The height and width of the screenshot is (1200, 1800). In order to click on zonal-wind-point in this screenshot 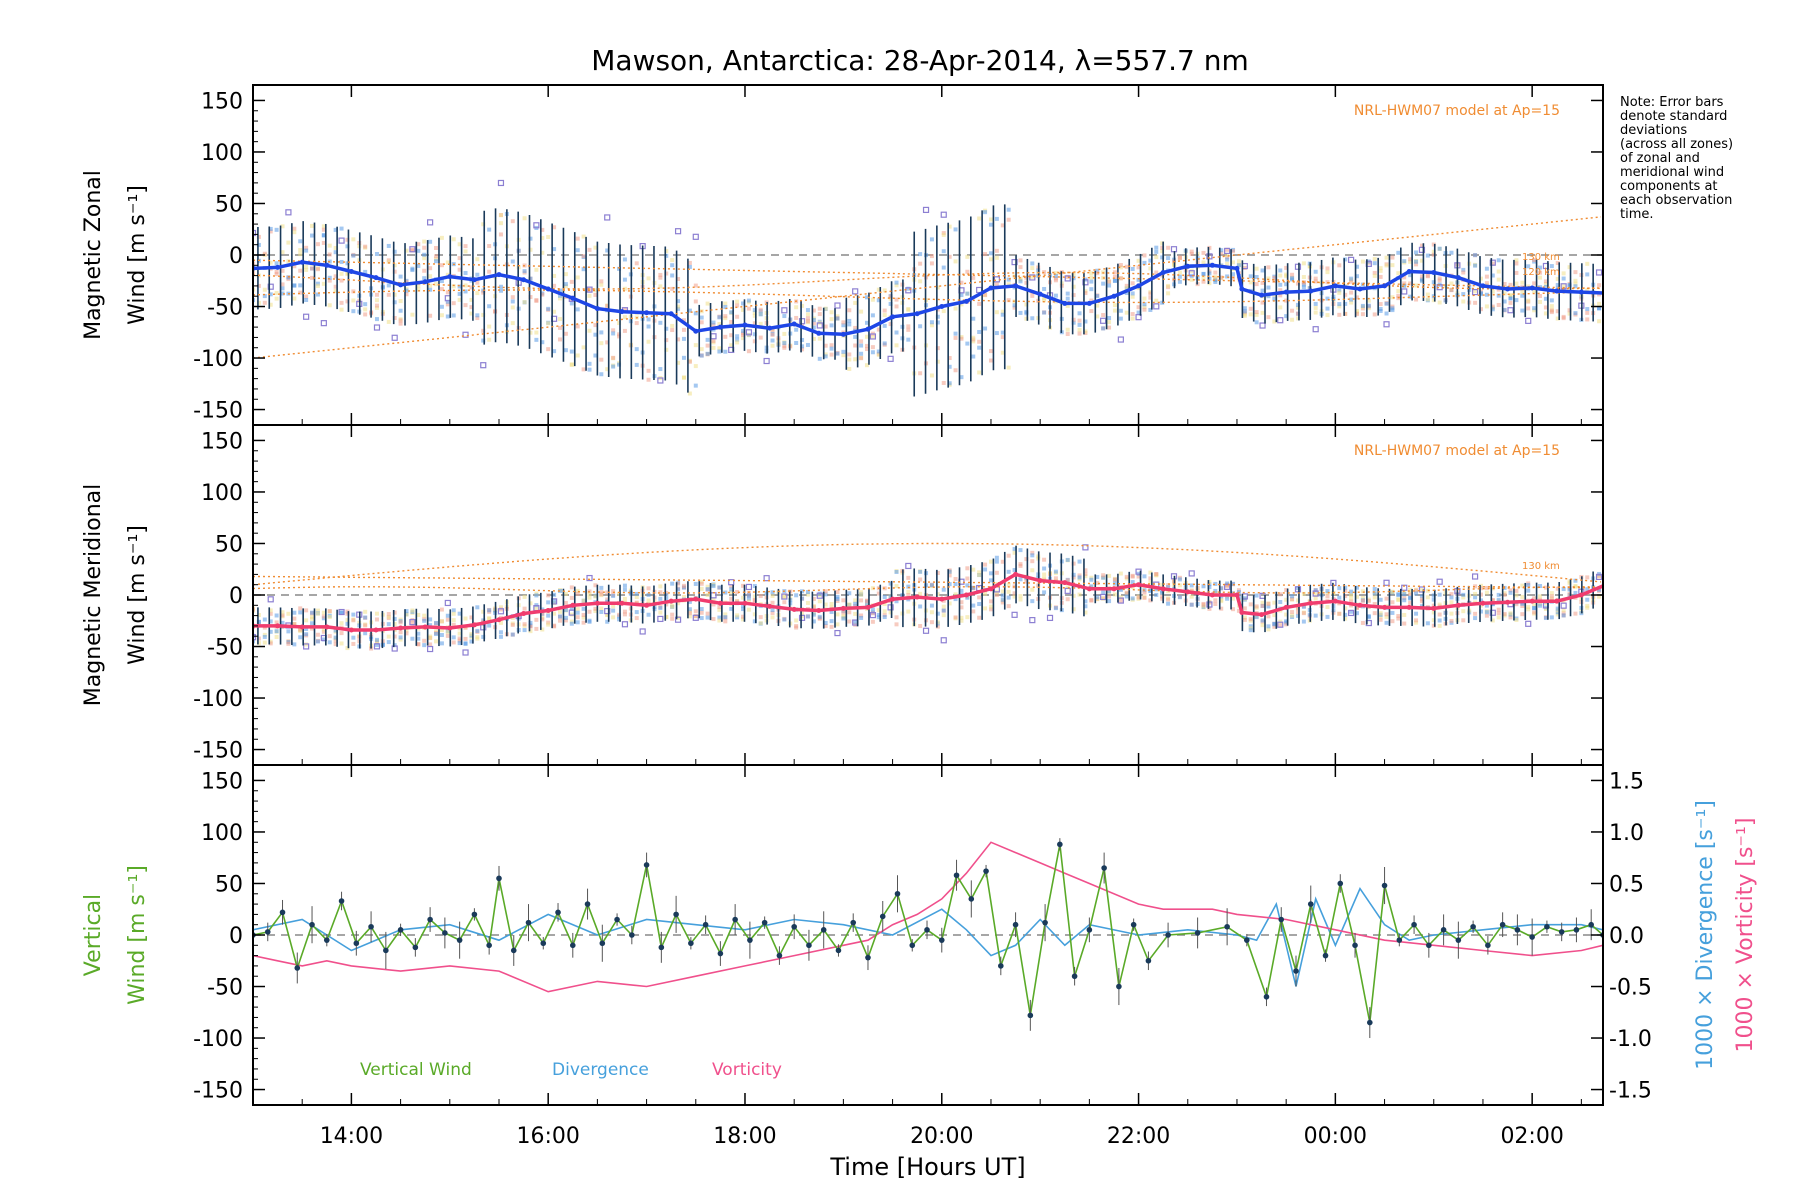, I will do `click(1163, 273)`.